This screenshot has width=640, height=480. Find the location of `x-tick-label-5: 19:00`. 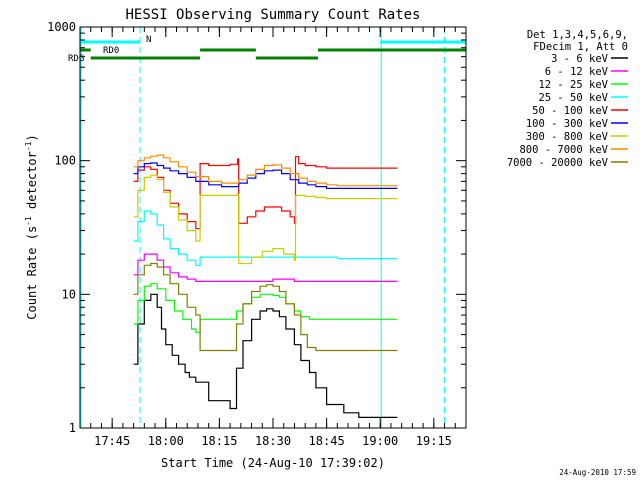

x-tick-label-5: 19:00 is located at coordinates (380, 441).